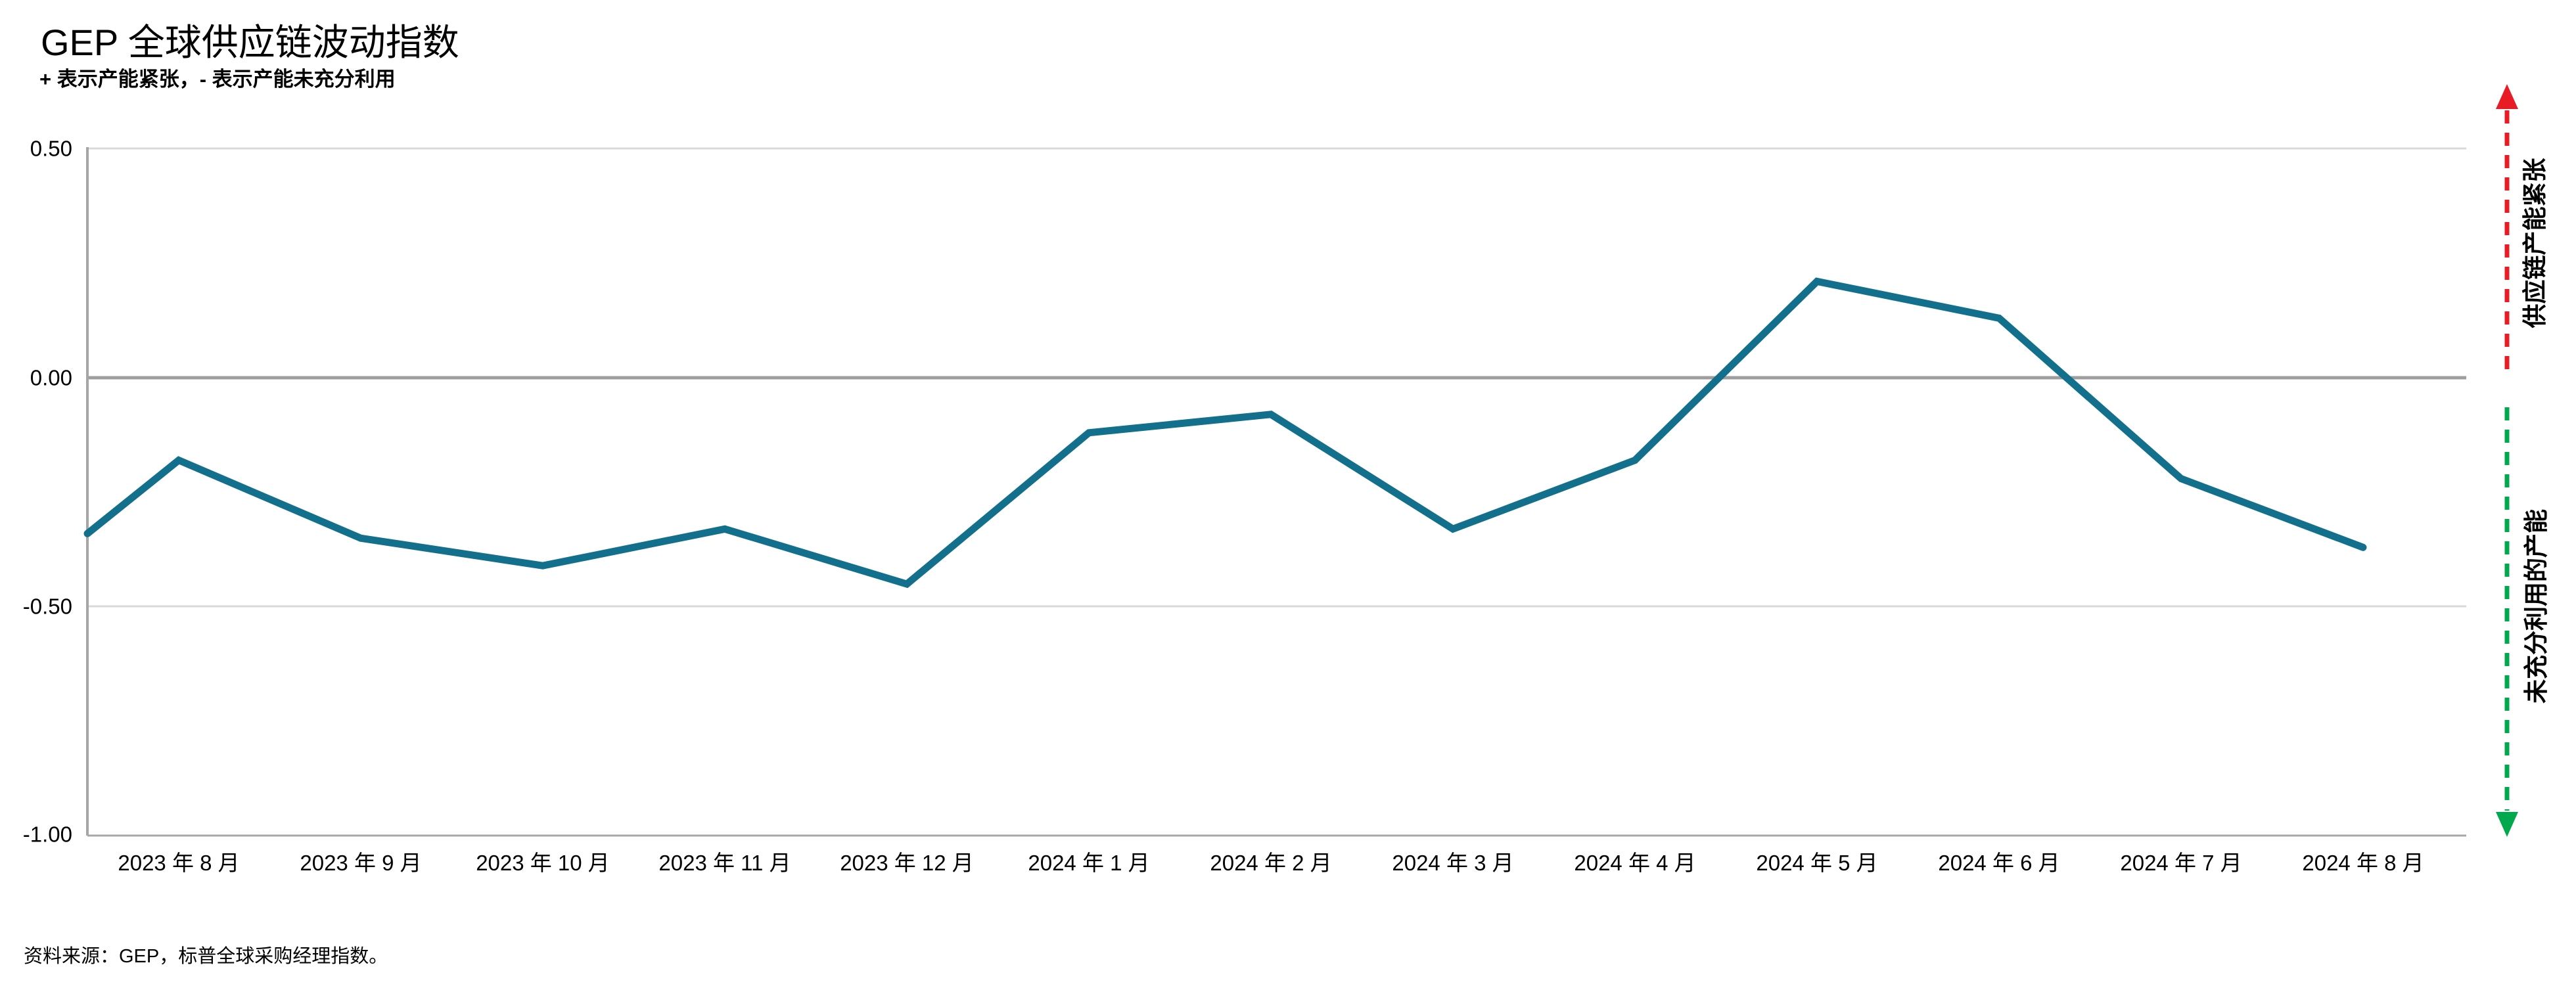 This screenshot has height=986, width=2576. What do you see at coordinates (2507, 97) in the screenshot?
I see `up-arrow-head-icon` at bounding box center [2507, 97].